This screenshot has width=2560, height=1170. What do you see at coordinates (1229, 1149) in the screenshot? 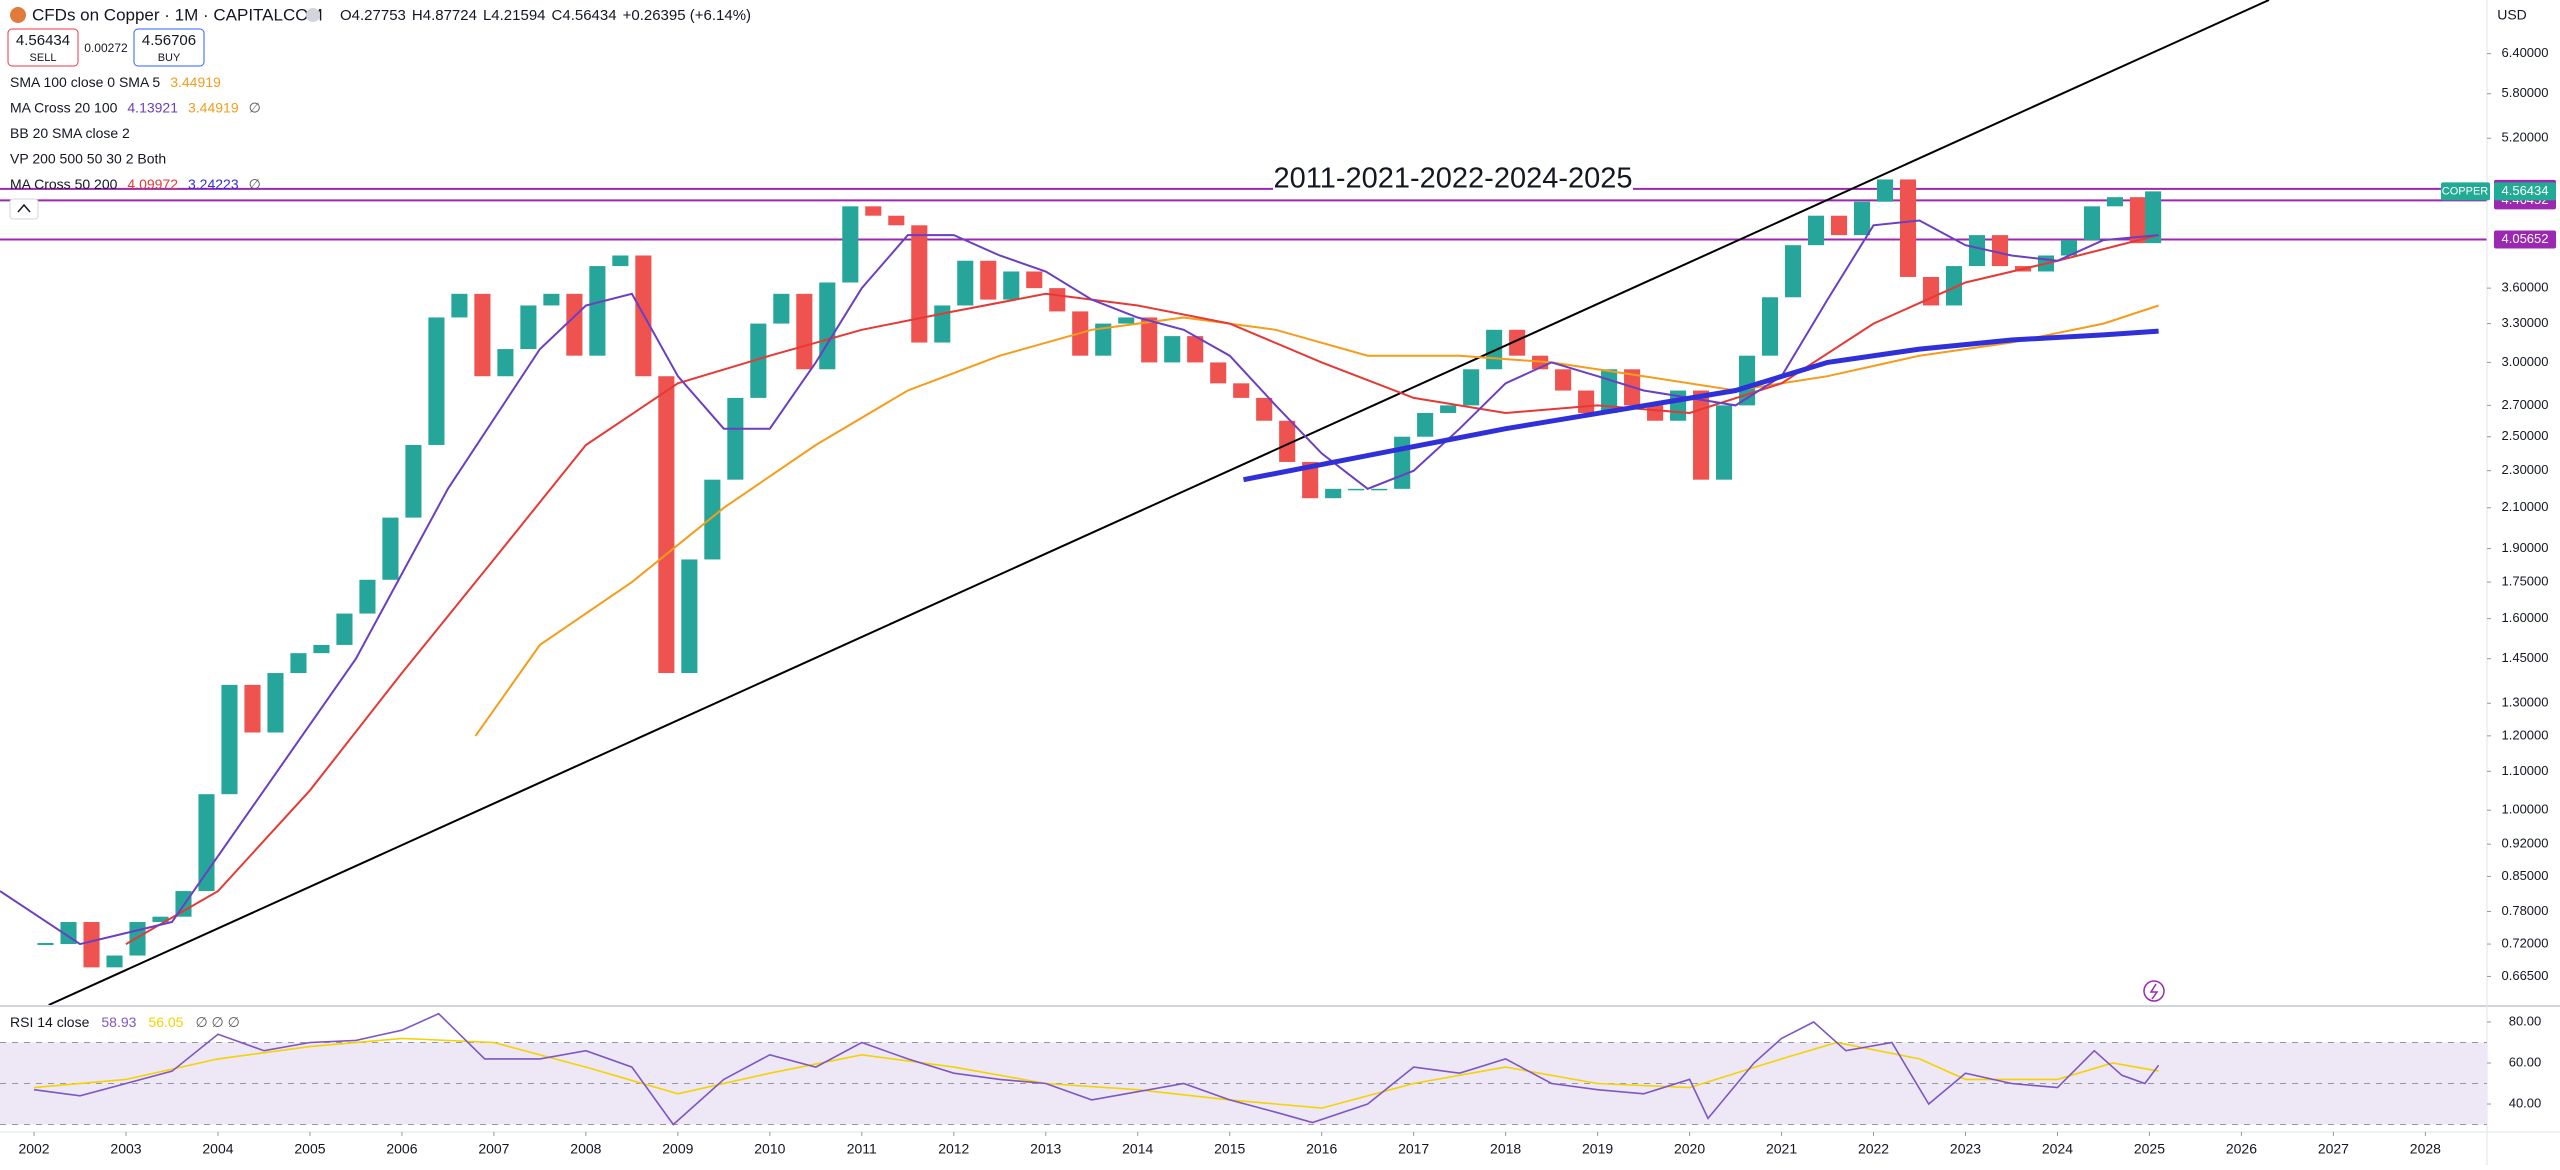
I see `x-tick-label: 2015` at bounding box center [1229, 1149].